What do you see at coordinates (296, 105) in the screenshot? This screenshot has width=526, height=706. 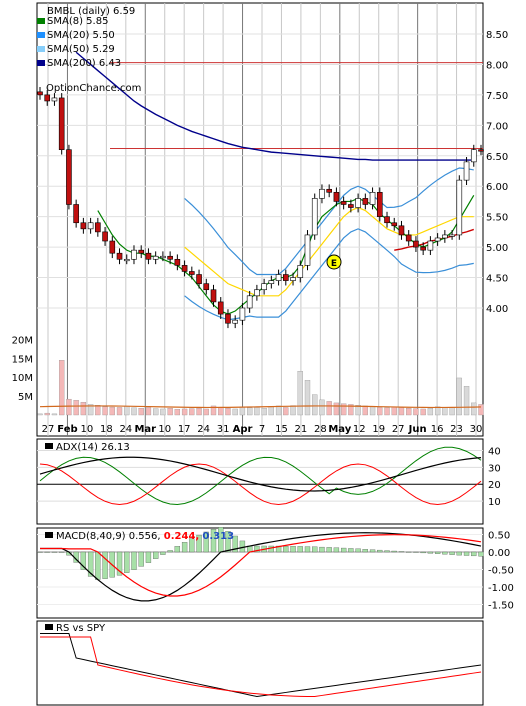 I see `resistance-lines` at bounding box center [296, 105].